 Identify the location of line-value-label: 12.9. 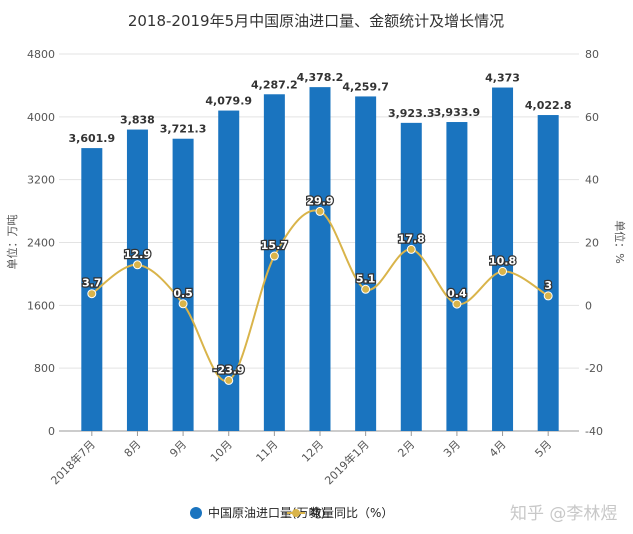
(137, 254).